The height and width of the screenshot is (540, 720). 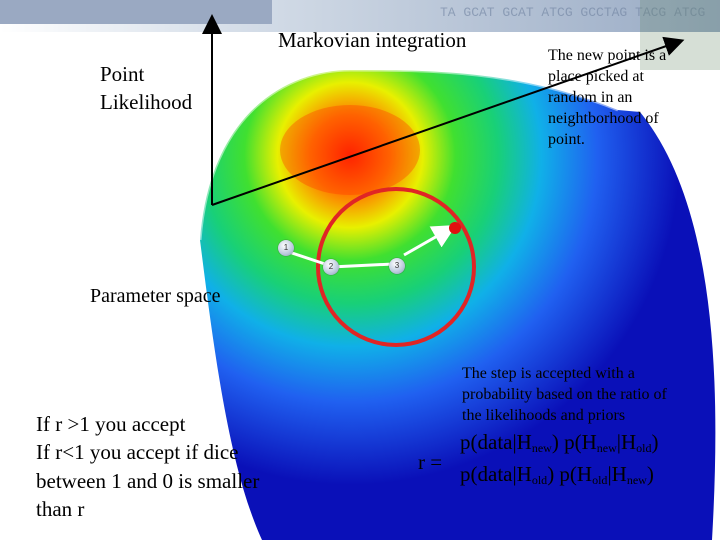 I want to click on ratio-numerator-text: ) p(H, so click(x=574, y=442).